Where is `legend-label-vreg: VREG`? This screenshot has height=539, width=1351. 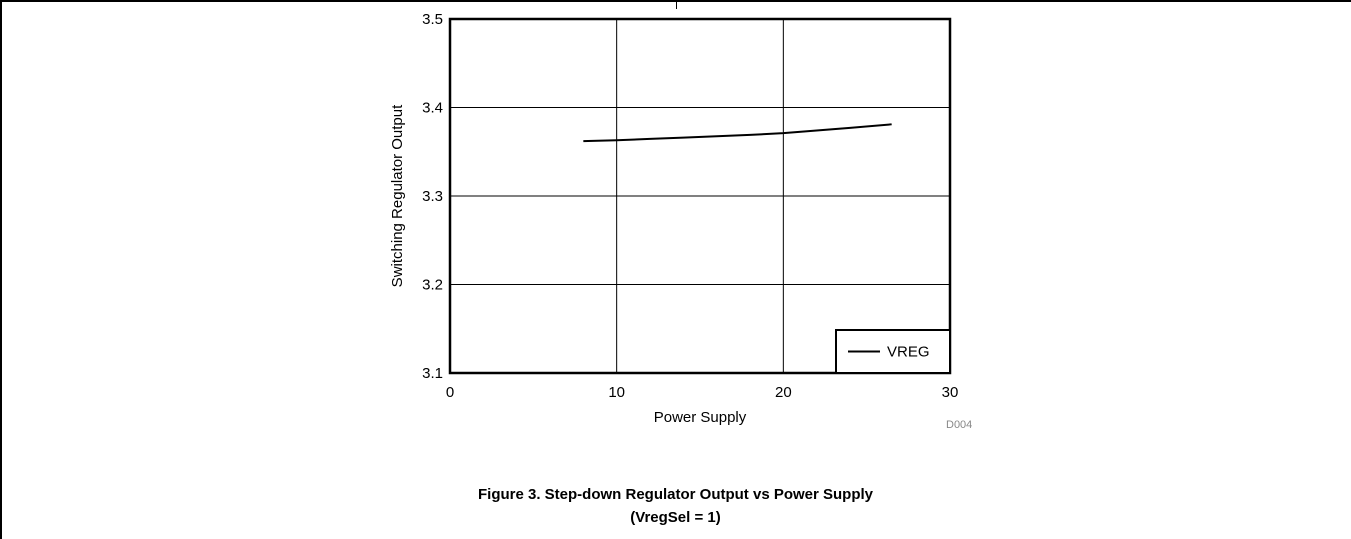 legend-label-vreg: VREG is located at coordinates (908, 352).